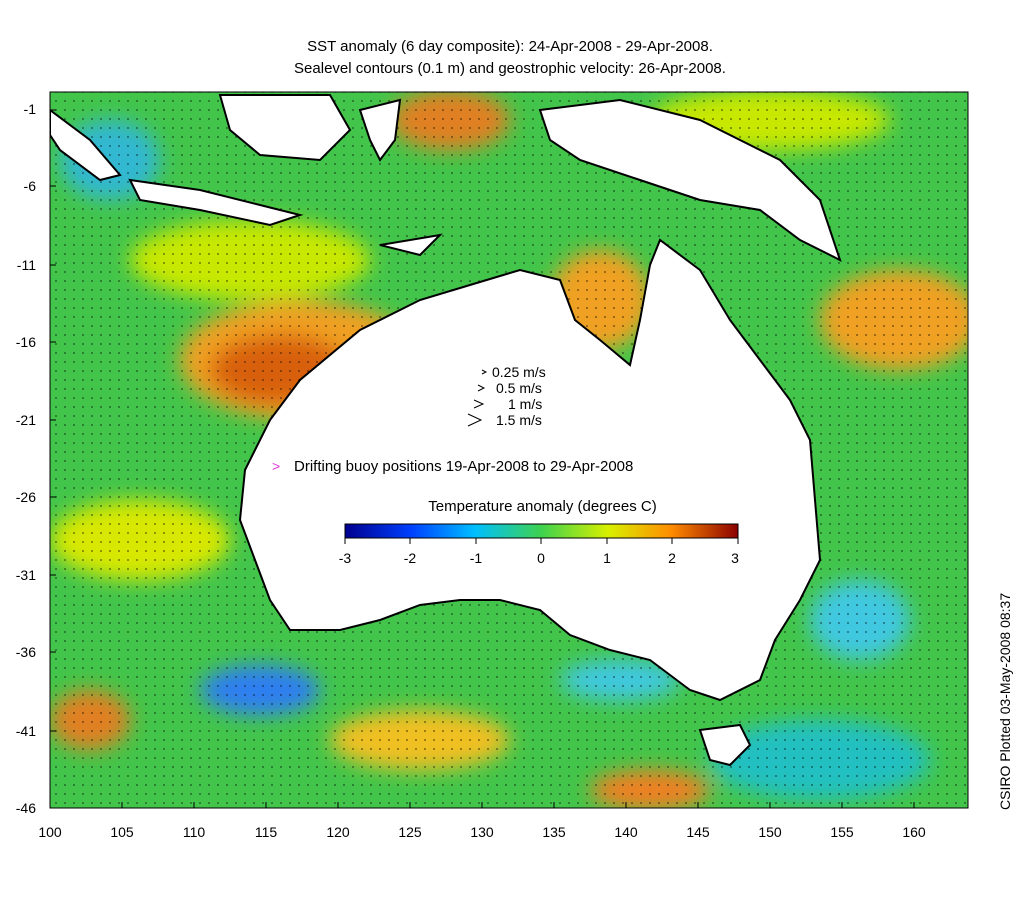 Image resolution: width=1020 pixels, height=900 pixels. What do you see at coordinates (914, 832) in the screenshot?
I see `x-tick-label: 160` at bounding box center [914, 832].